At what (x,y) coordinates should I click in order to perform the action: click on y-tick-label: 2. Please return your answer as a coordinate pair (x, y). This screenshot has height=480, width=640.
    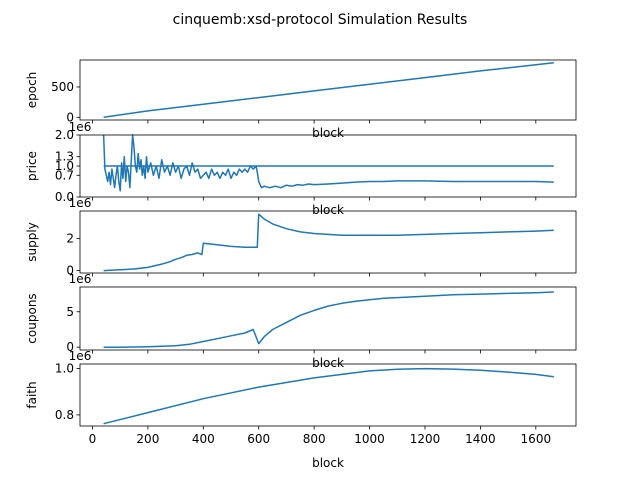
    Looking at the image, I should click on (70, 238).